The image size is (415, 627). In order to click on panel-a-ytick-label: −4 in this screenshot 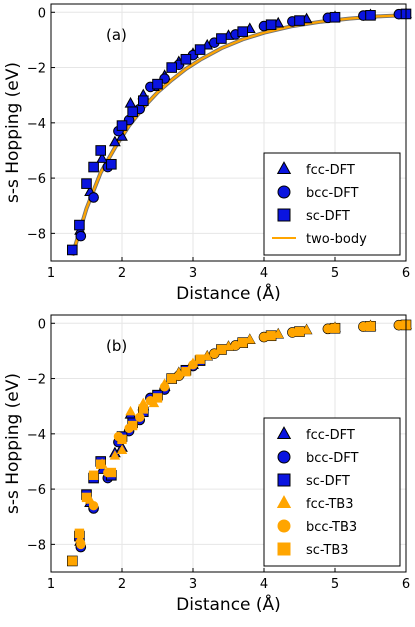, I will do `click(36, 124)`.